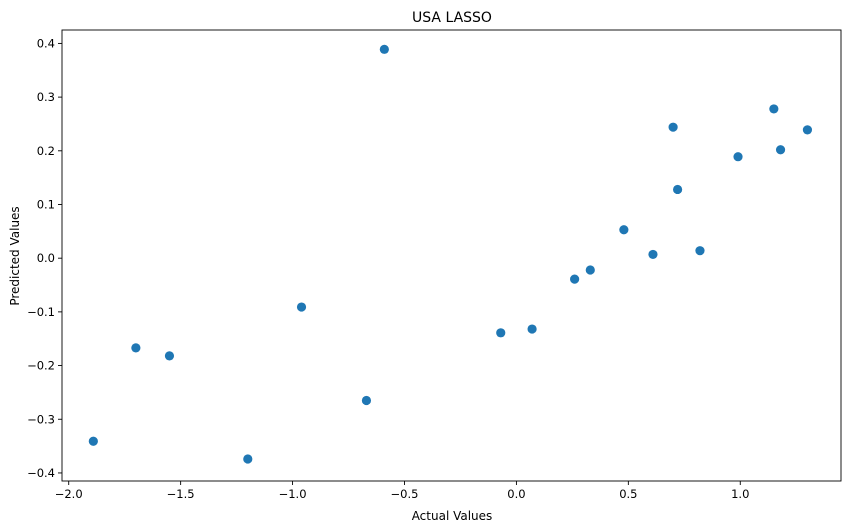 This screenshot has width=849, height=532. Describe the element at coordinates (69, 494) in the screenshot. I see `x-tick-label: −2.0` at that location.